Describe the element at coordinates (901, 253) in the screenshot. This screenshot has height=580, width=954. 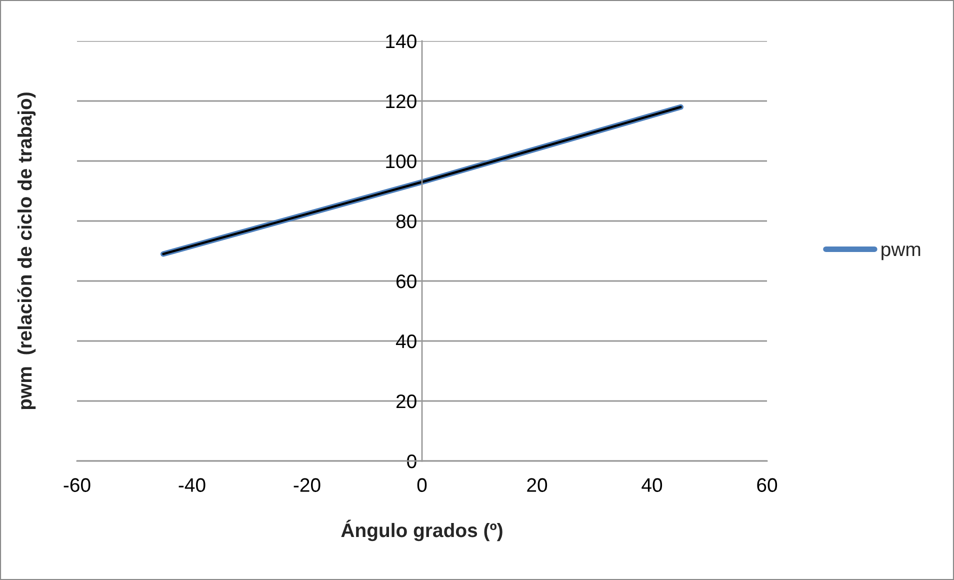
I see `legend-label: pwm` at that location.